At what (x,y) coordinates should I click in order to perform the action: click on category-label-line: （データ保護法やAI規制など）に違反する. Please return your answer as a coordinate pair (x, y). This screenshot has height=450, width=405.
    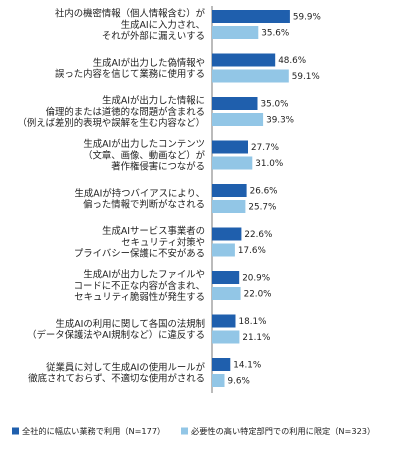
    Looking at the image, I should click on (116, 335).